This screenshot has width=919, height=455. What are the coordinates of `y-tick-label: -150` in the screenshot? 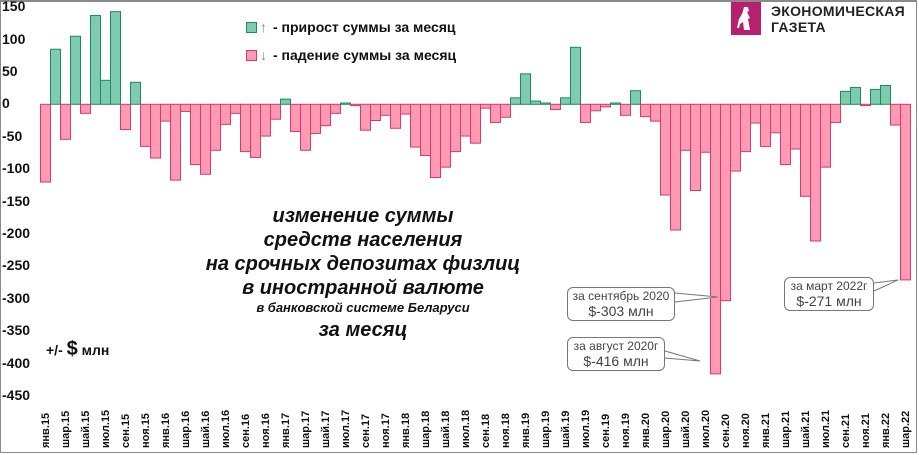 It's located at (16, 200).